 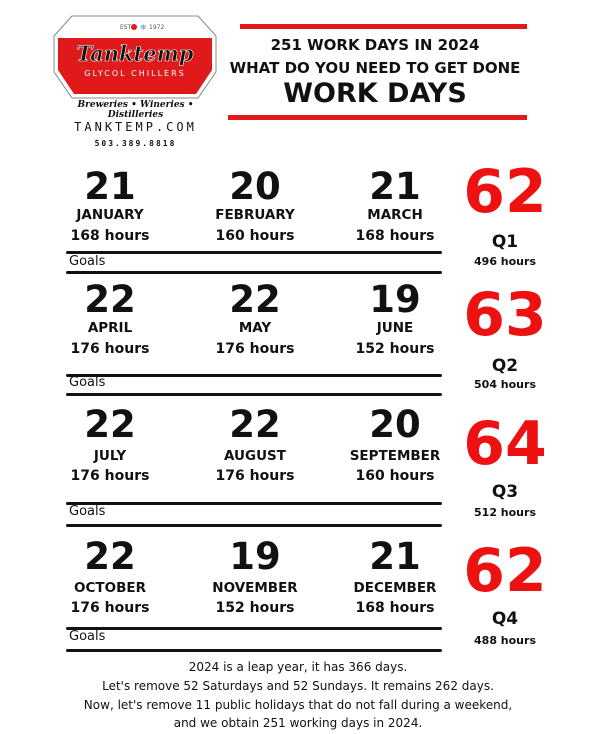 What do you see at coordinates (505, 384) in the screenshot?
I see `q2-hours: 504 hours` at bounding box center [505, 384].